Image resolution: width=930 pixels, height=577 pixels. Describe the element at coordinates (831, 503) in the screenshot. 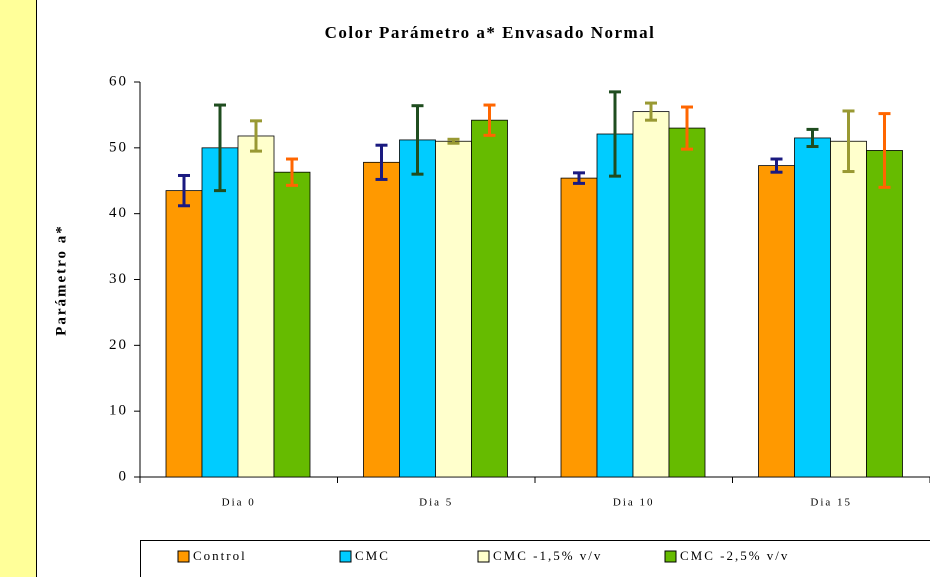

I see `x-tick-label: Dia 15` at that location.